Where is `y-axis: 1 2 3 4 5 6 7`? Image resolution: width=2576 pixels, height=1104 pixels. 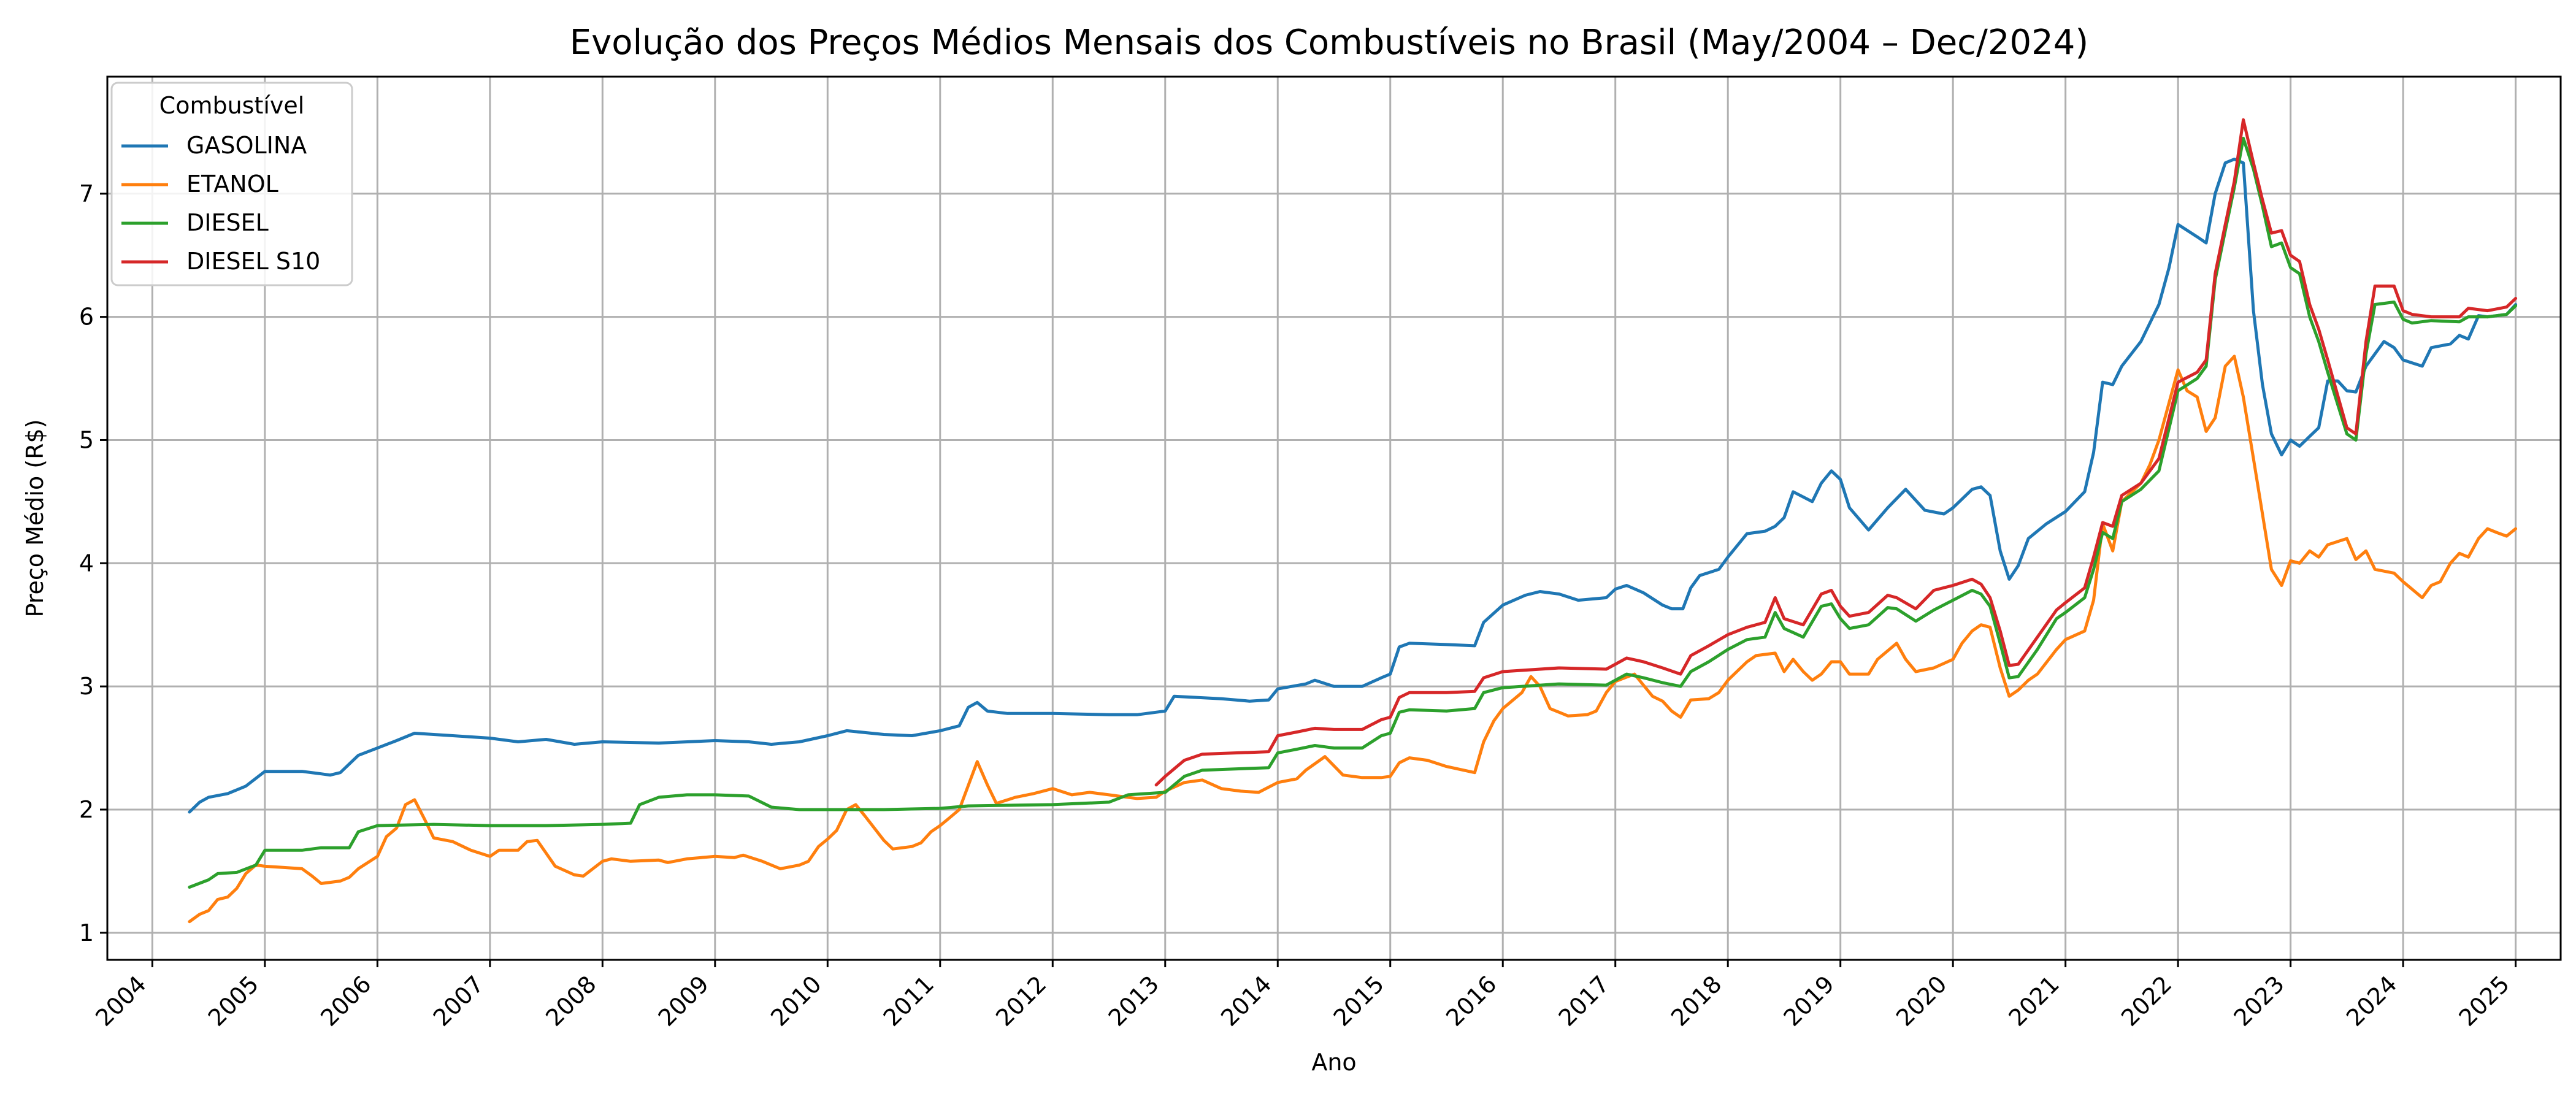
y-axis: 1 2 3 4 5 6 7 is located at coordinates (93, 563).